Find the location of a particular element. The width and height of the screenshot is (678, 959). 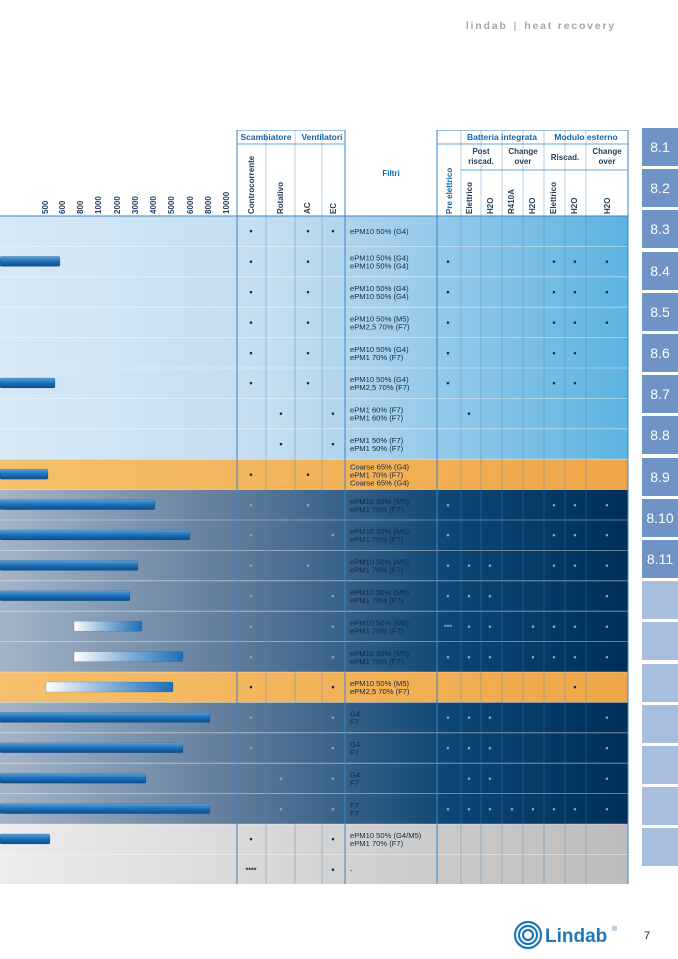

nav-tab: 8.9 is located at coordinates (660, 476).